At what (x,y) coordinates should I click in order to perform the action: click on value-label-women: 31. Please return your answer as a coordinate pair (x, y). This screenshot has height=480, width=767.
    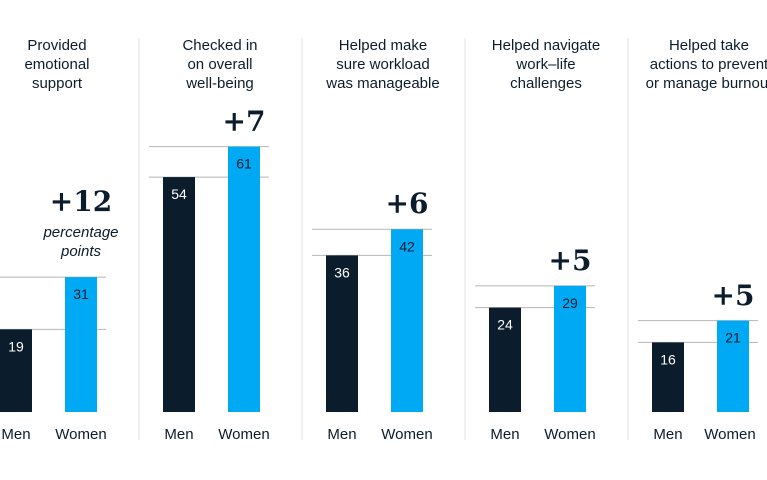
    Looking at the image, I should click on (81, 294).